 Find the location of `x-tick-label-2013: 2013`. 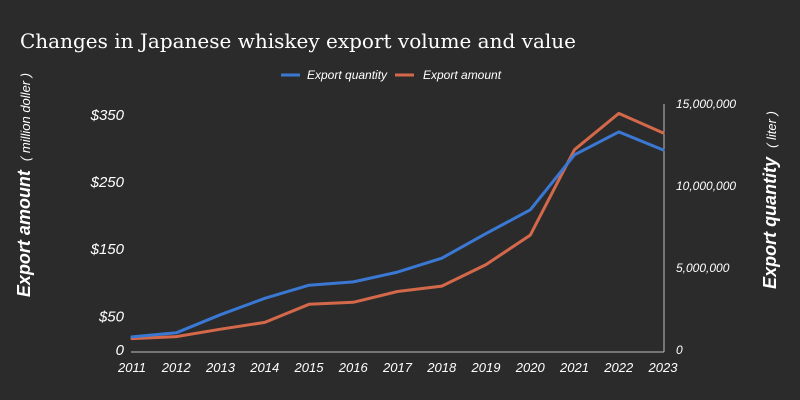

x-tick-label-2013: 2013 is located at coordinates (220, 367).